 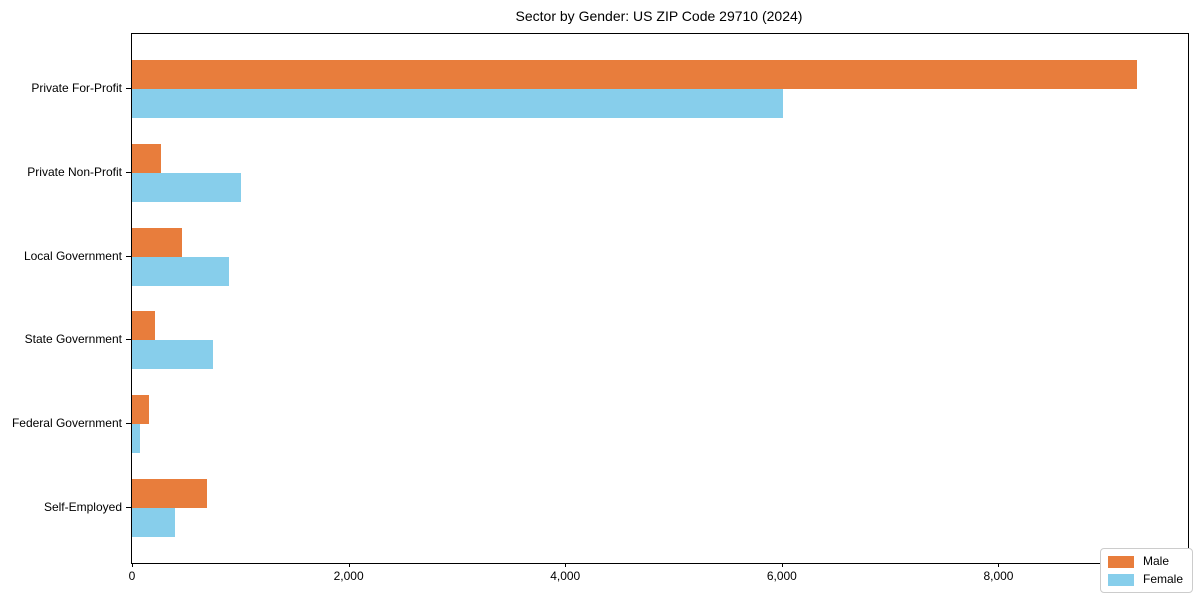 I want to click on x-tick-label-0: 0, so click(x=132, y=576).